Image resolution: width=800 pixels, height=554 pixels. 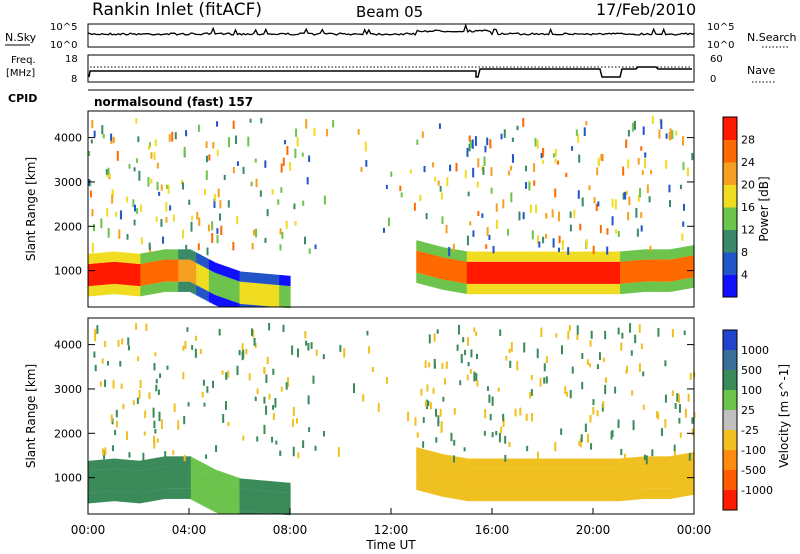 I want to click on y-tick-label: 3000, so click(x=68, y=389).